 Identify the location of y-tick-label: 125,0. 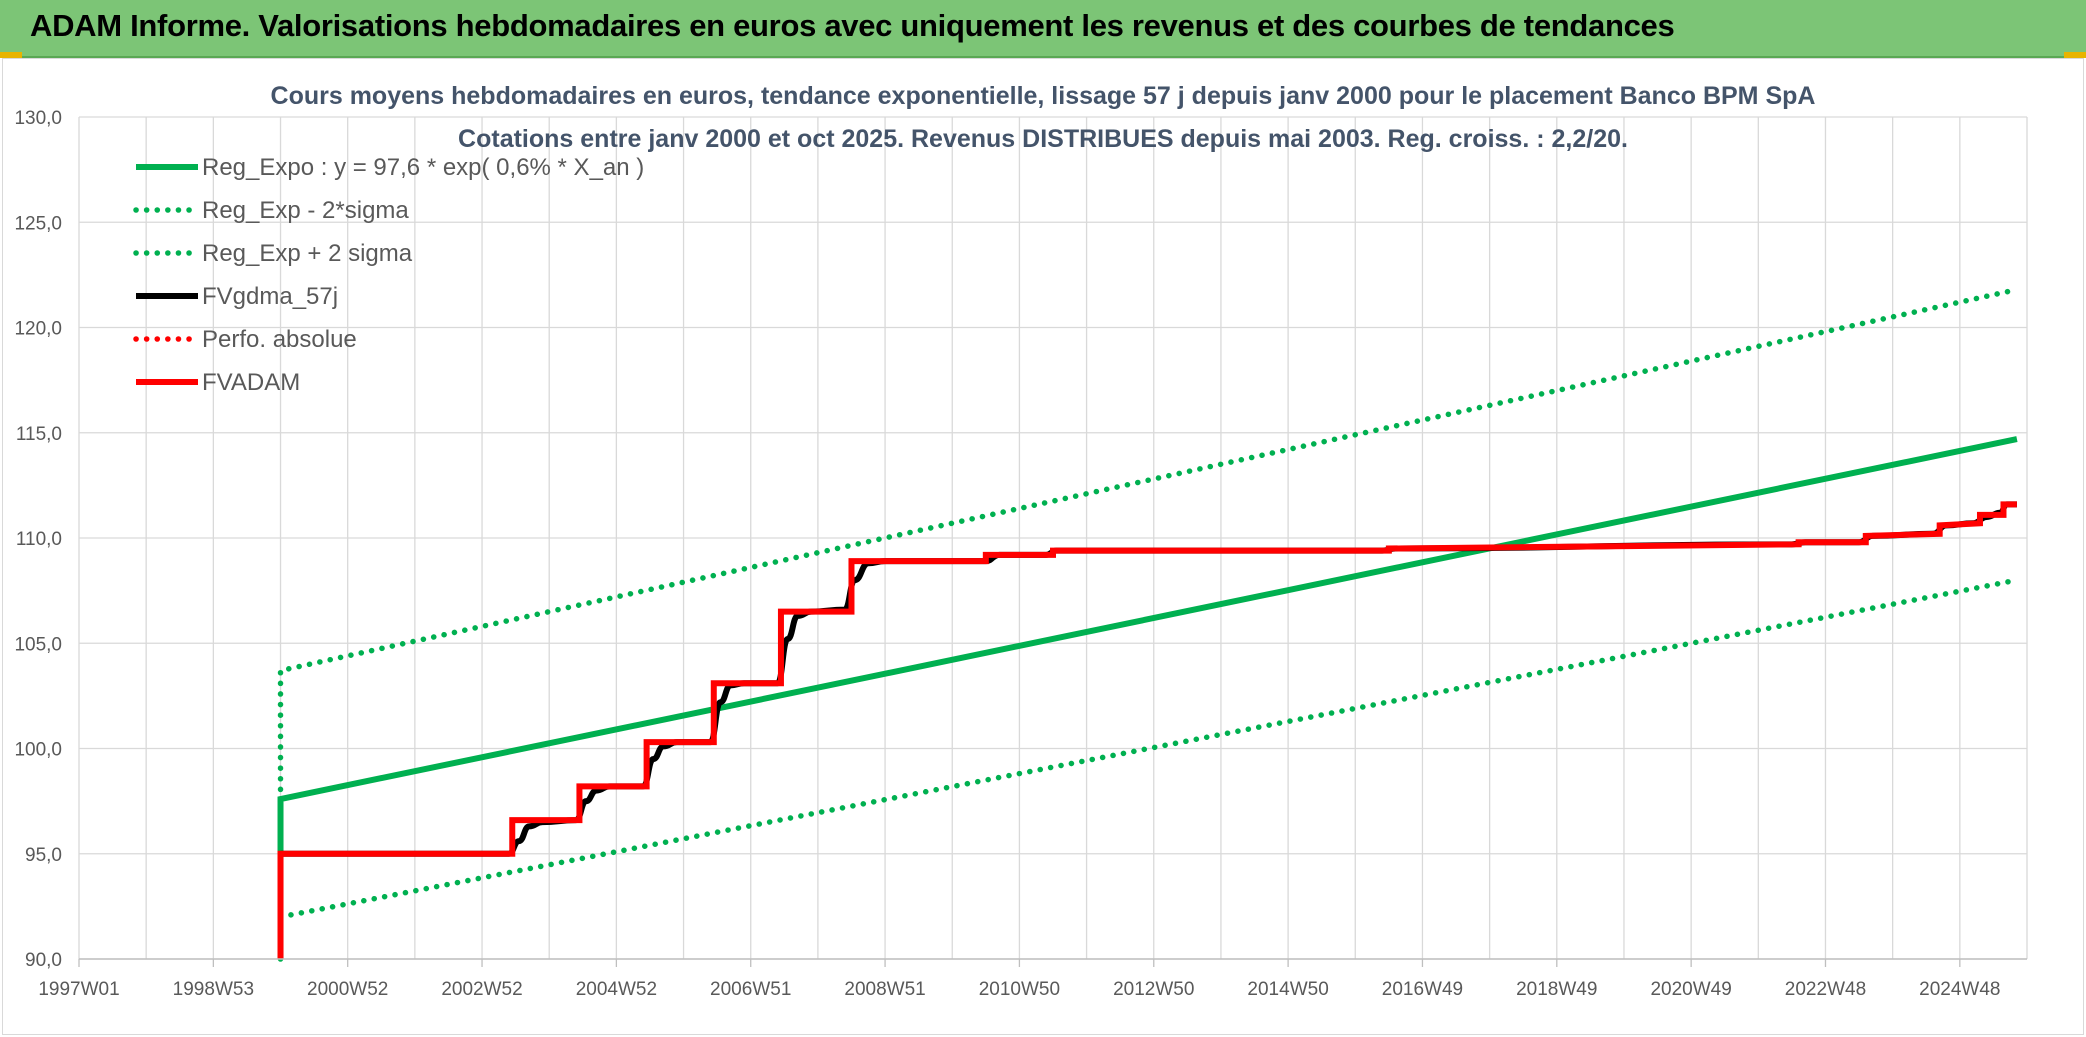
(38, 223).